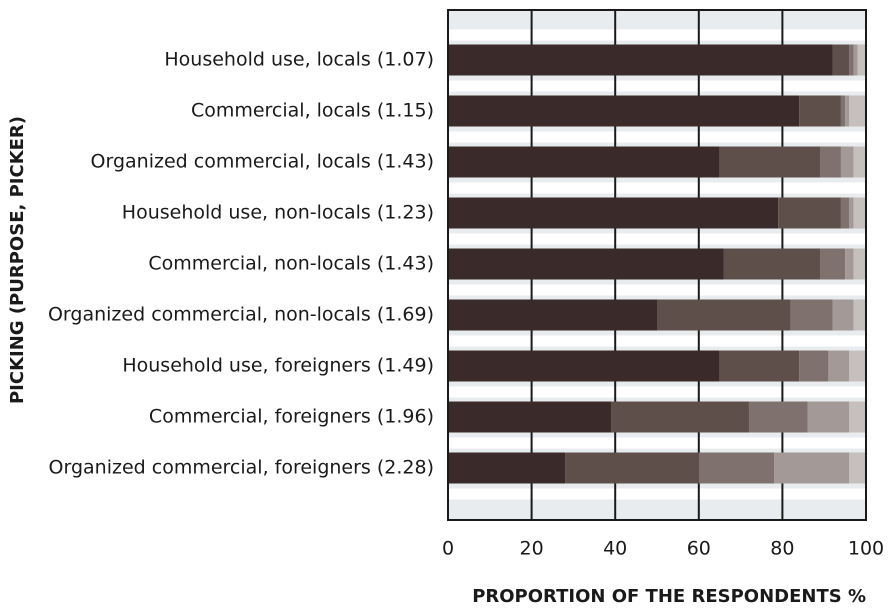  Describe the element at coordinates (17, 260) in the screenshot. I see `y-axis-label: PICKING (PURPOSE, PICKER)` at that location.